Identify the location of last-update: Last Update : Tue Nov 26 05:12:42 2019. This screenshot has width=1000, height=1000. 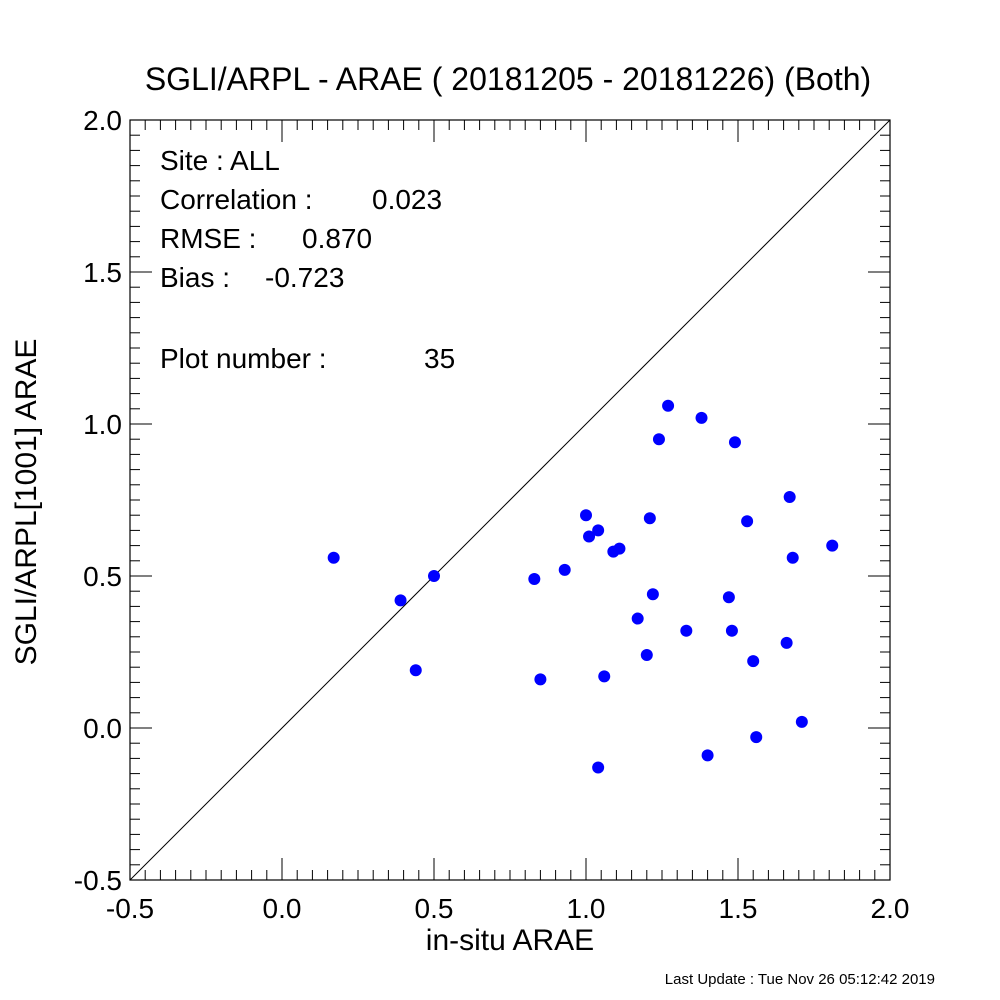
(800, 979).